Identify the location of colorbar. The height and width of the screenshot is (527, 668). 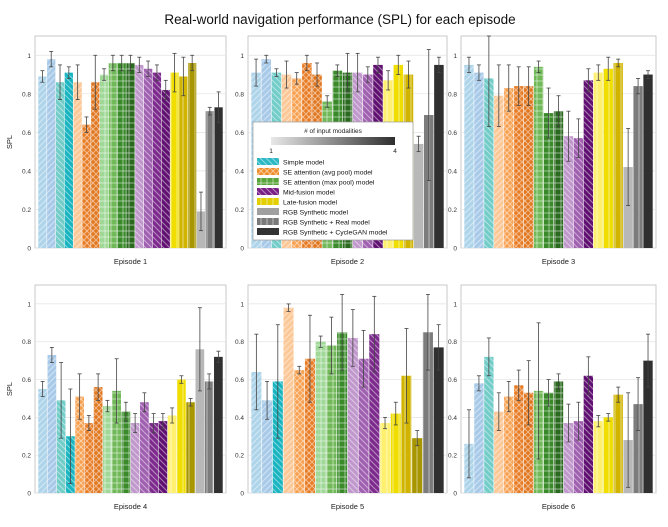
(333, 141).